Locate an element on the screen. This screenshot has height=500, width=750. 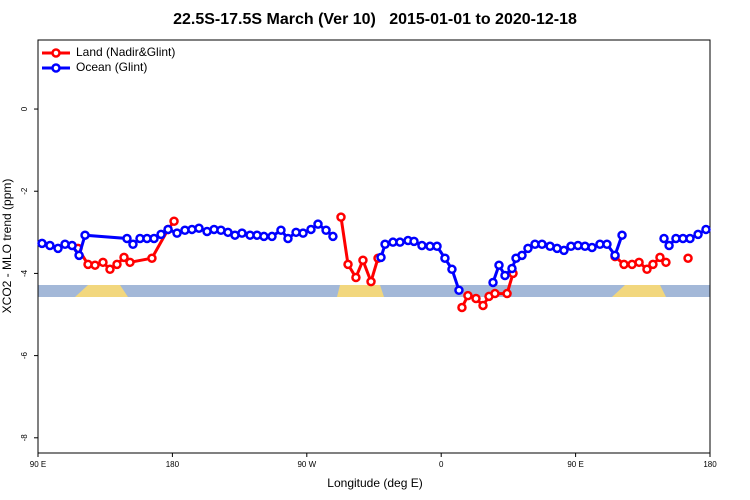
legend-label: Land (Nadir&Glint) is located at coordinates (125, 52).